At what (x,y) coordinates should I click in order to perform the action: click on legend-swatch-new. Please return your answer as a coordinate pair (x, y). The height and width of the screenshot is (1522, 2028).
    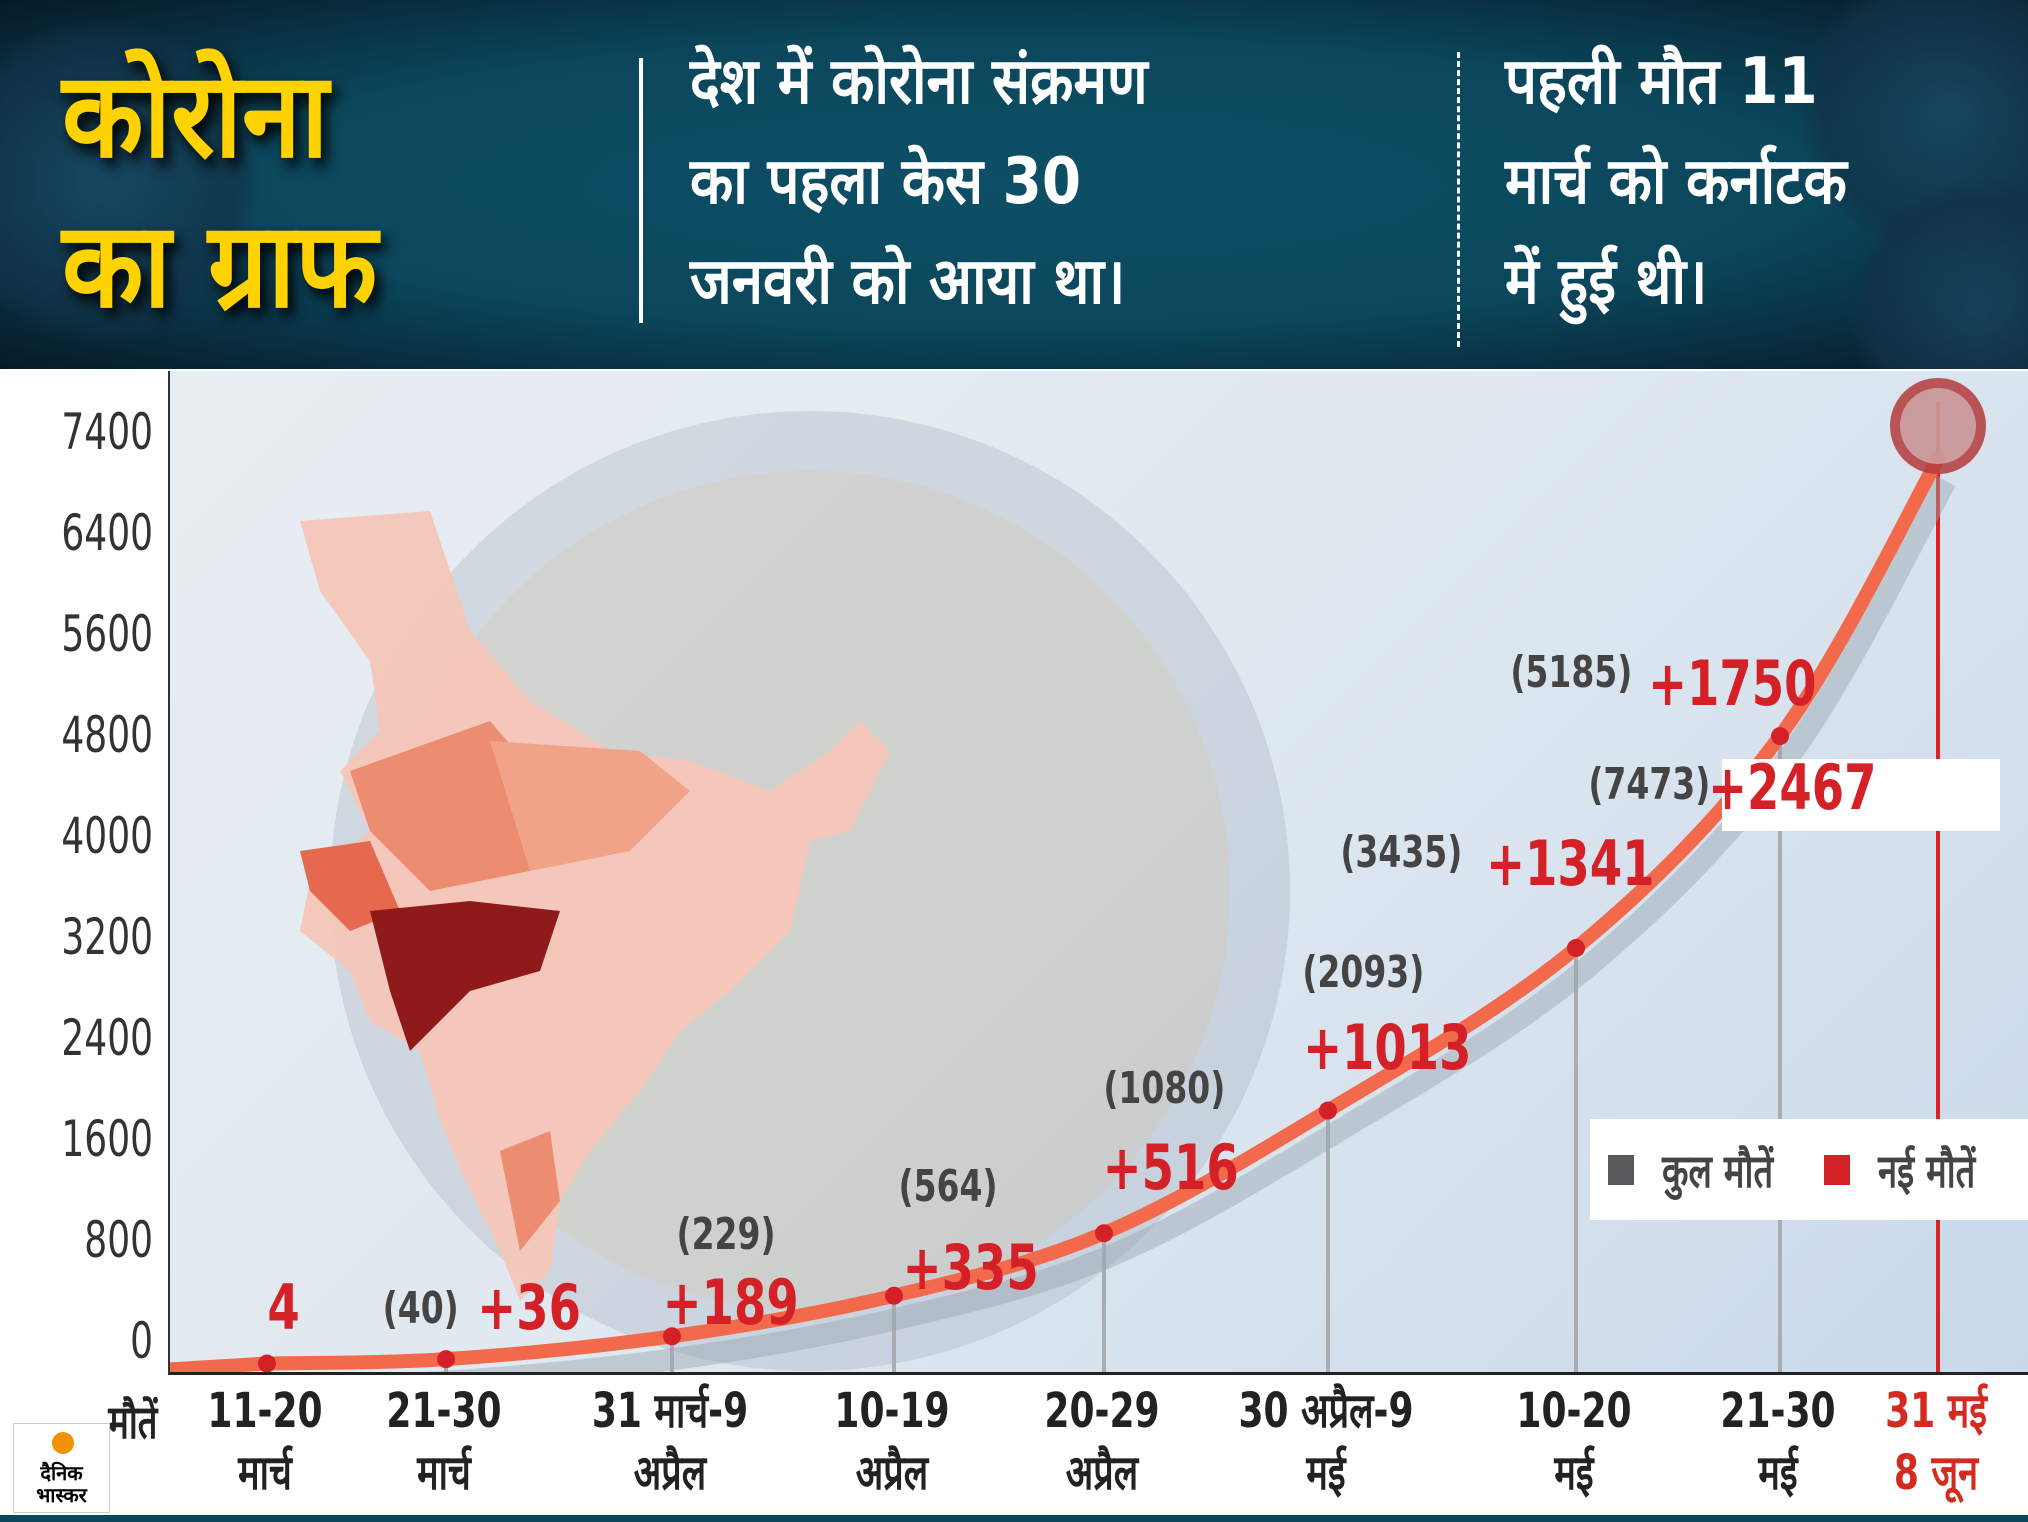
    Looking at the image, I should click on (1837, 1169).